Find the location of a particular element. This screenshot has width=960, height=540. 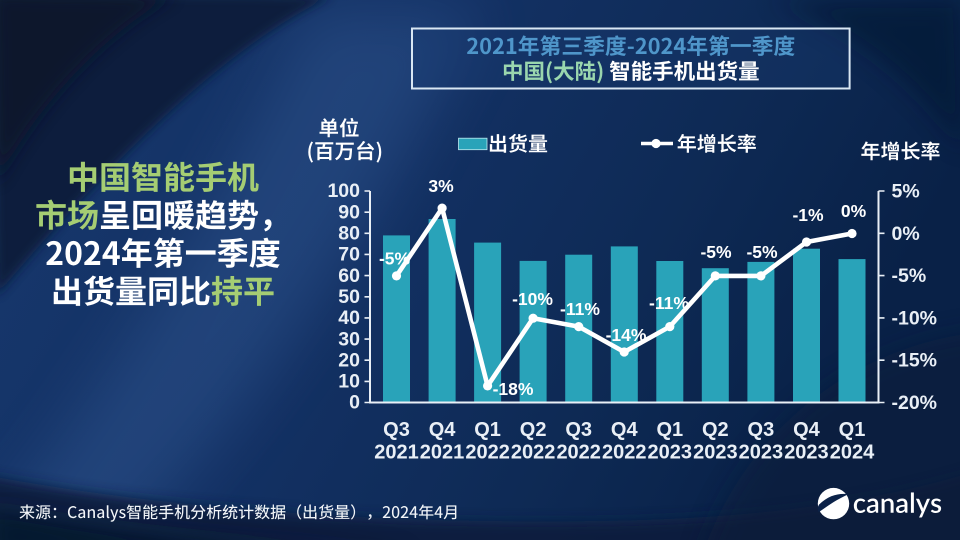

svg-text: 30 is located at coordinates (349, 339).